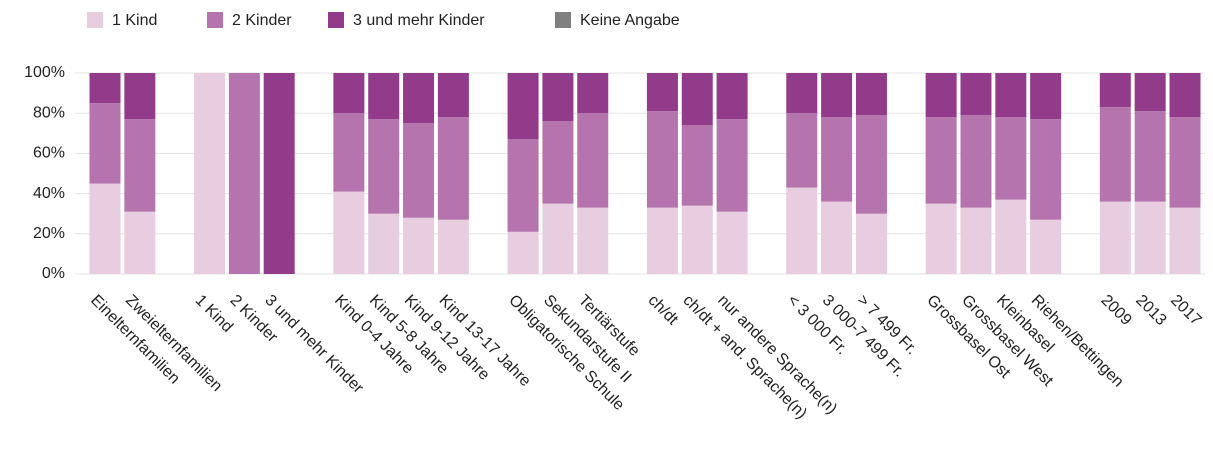  What do you see at coordinates (44, 72) in the screenshot?
I see `y-tick-label: 100%` at bounding box center [44, 72].